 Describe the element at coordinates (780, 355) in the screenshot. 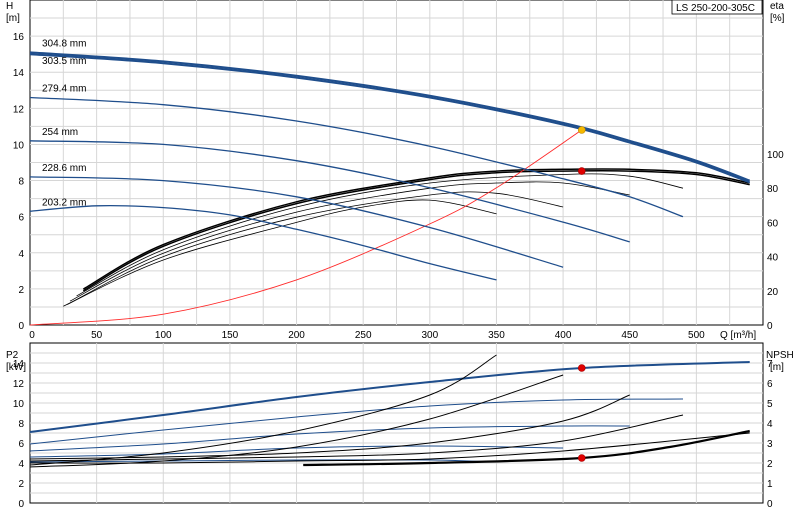

I see `bottom-right-axis-label-1: NPSH` at that location.